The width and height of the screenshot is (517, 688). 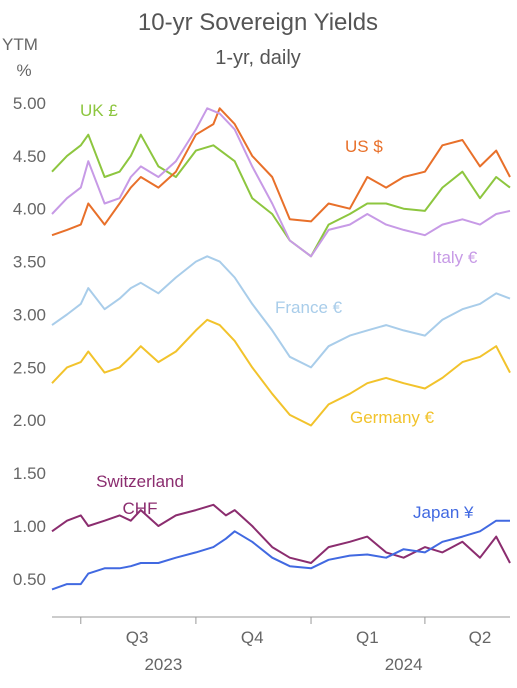 What do you see at coordinates (29, 103) in the screenshot?
I see `y-tick-label: 5.00` at bounding box center [29, 103].